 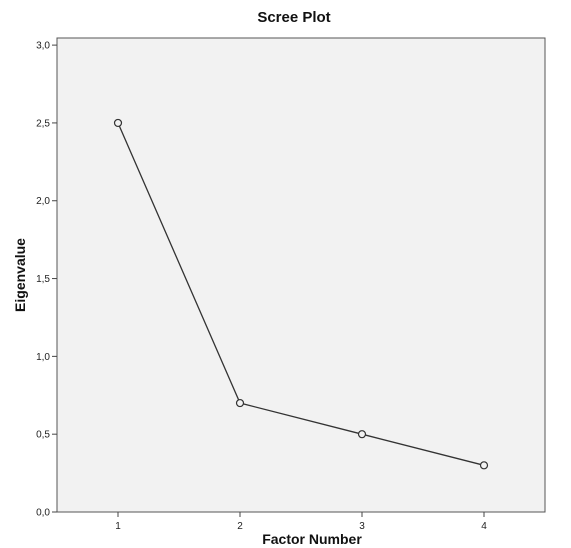 What do you see at coordinates (43, 123) in the screenshot?
I see `y-tick-label-5: 2,5` at bounding box center [43, 123].